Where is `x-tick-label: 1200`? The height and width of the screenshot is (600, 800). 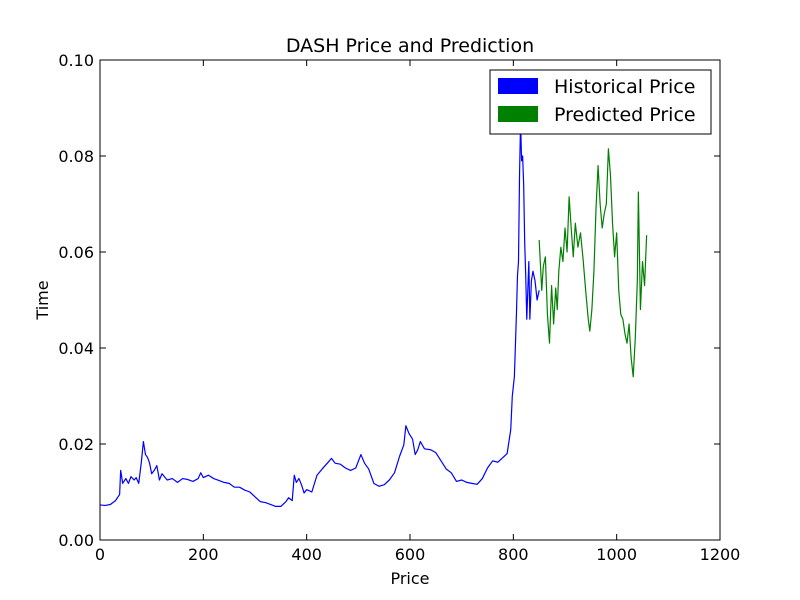 x-tick-label: 1200 is located at coordinates (720, 554).